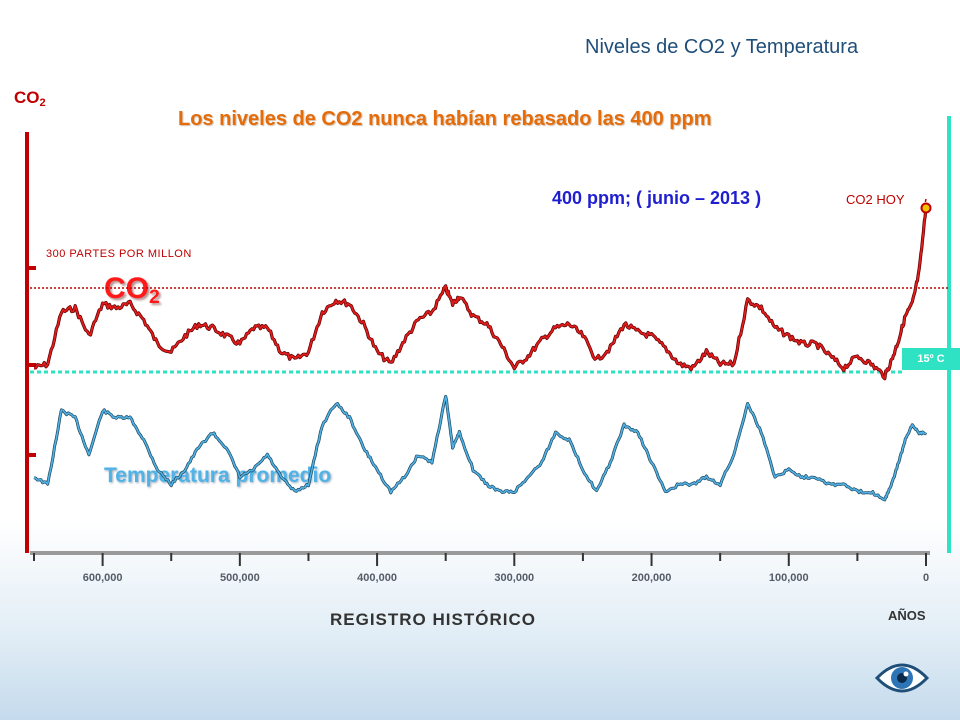 Image resolution: width=960 pixels, height=720 pixels. I want to click on temperature-series-line, so click(480, 448).